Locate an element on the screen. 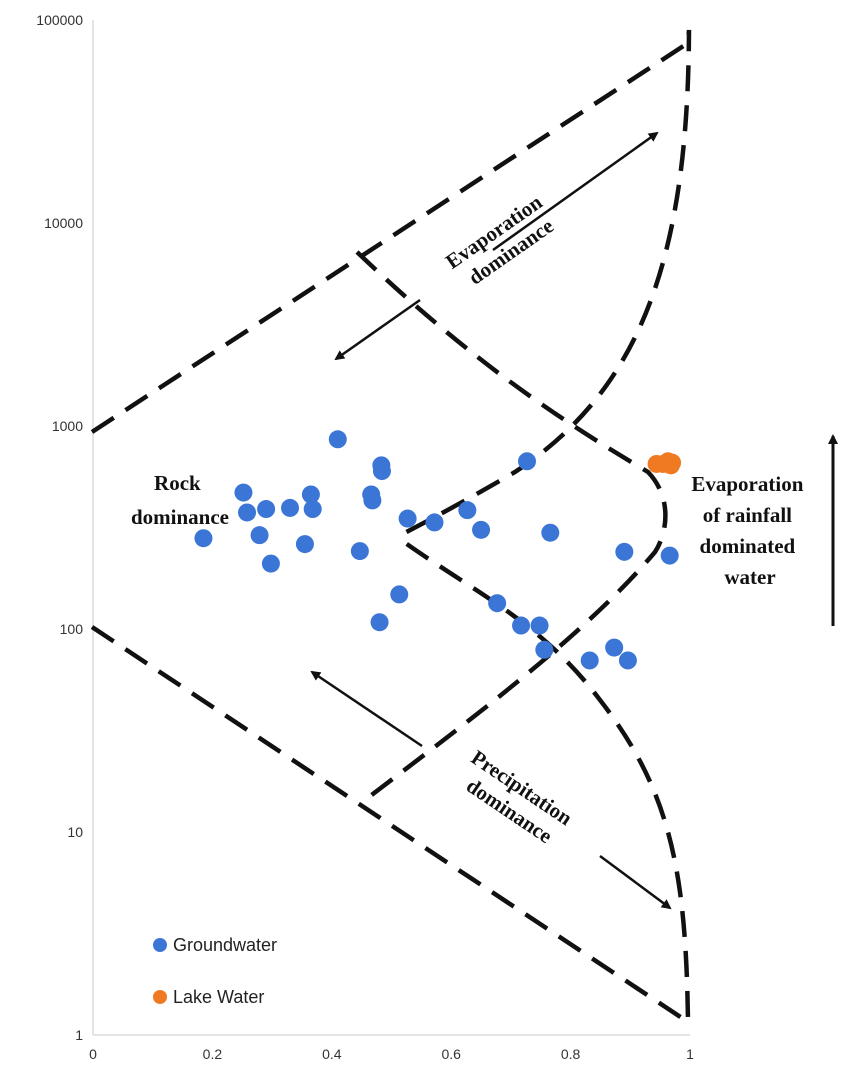 The image size is (841, 1068). x-tick-labels: 0 0.2 0.4 0.6 0.8 1 is located at coordinates (391, 1054).